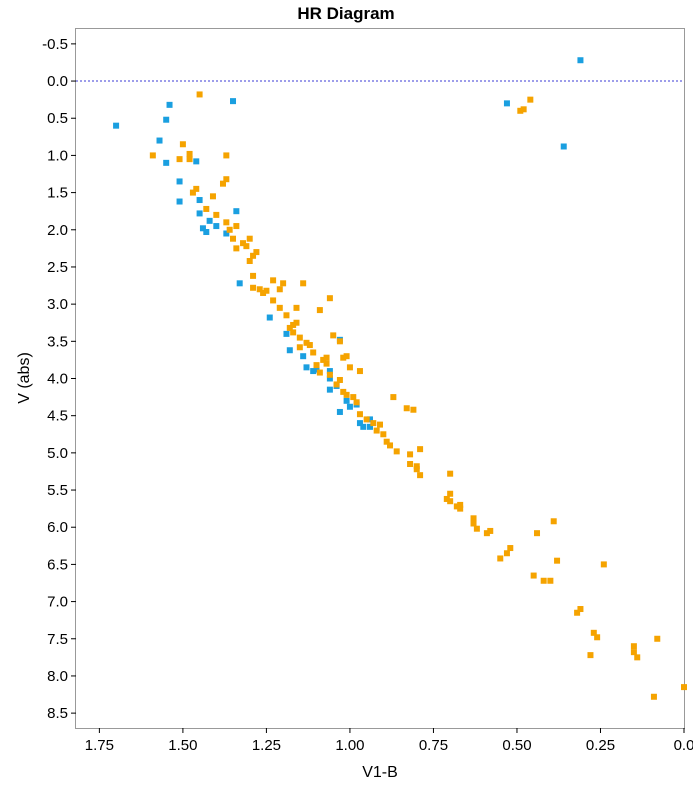 The image size is (693, 788). Describe the element at coordinates (57, 602) in the screenshot. I see `y-tick-label: 7.0` at that location.